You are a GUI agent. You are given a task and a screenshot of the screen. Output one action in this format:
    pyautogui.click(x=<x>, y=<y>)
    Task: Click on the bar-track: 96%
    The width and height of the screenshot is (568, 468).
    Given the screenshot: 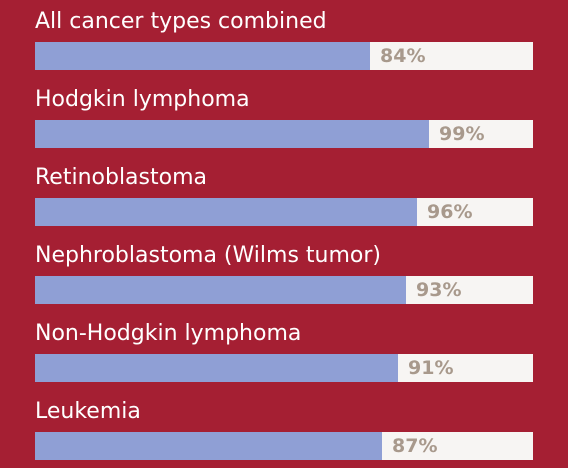 What is the action you would take?
    pyautogui.click(x=284, y=212)
    